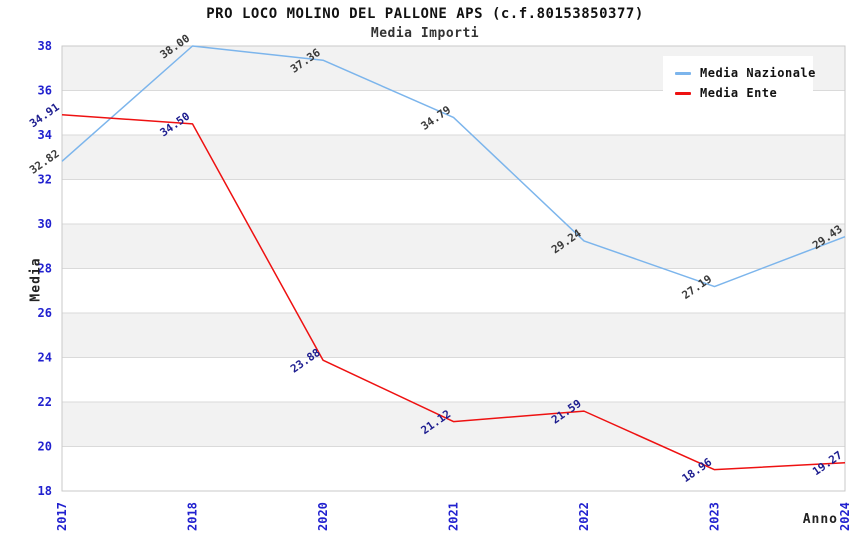  I want to click on y-tick-label: 22, so click(45, 402).